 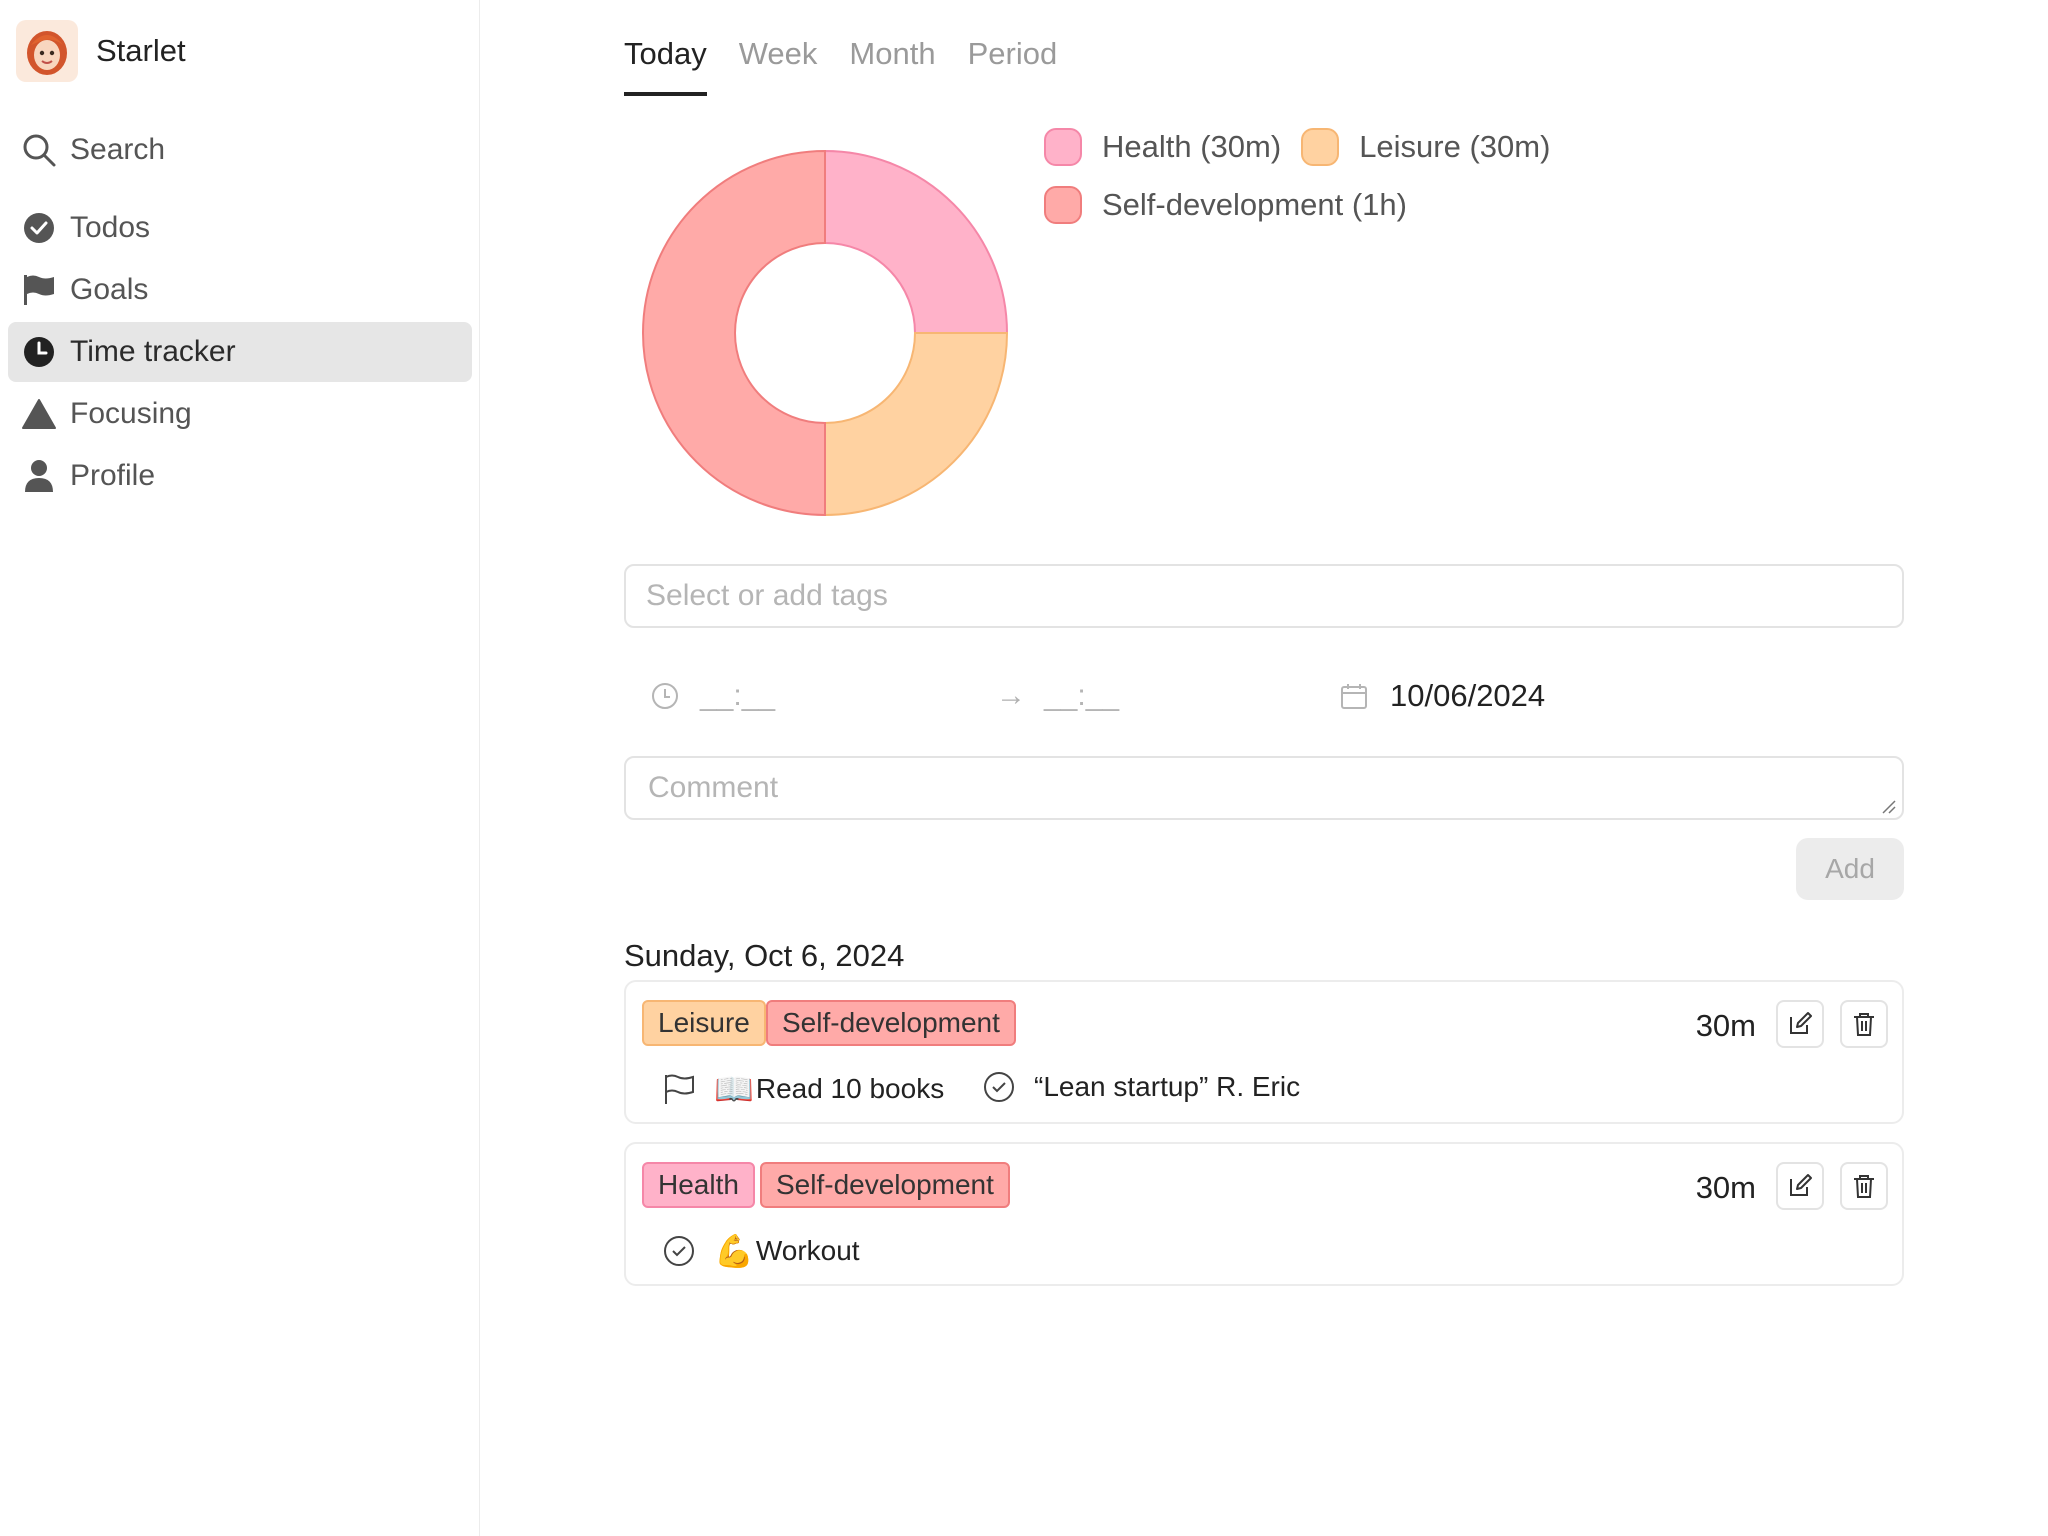 What do you see at coordinates (665, 696) in the screenshot?
I see `clock-outline-icon` at bounding box center [665, 696].